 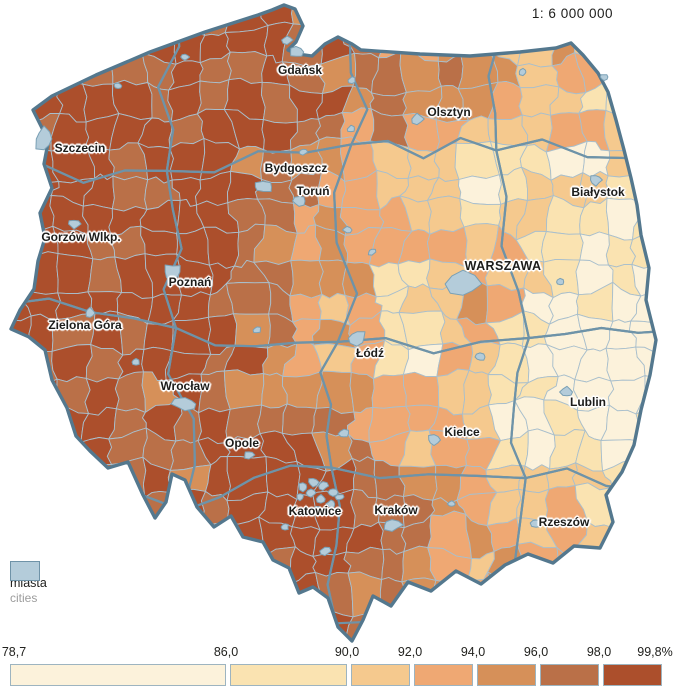 I want to click on legend-break-label: 98,0, so click(x=599, y=652).